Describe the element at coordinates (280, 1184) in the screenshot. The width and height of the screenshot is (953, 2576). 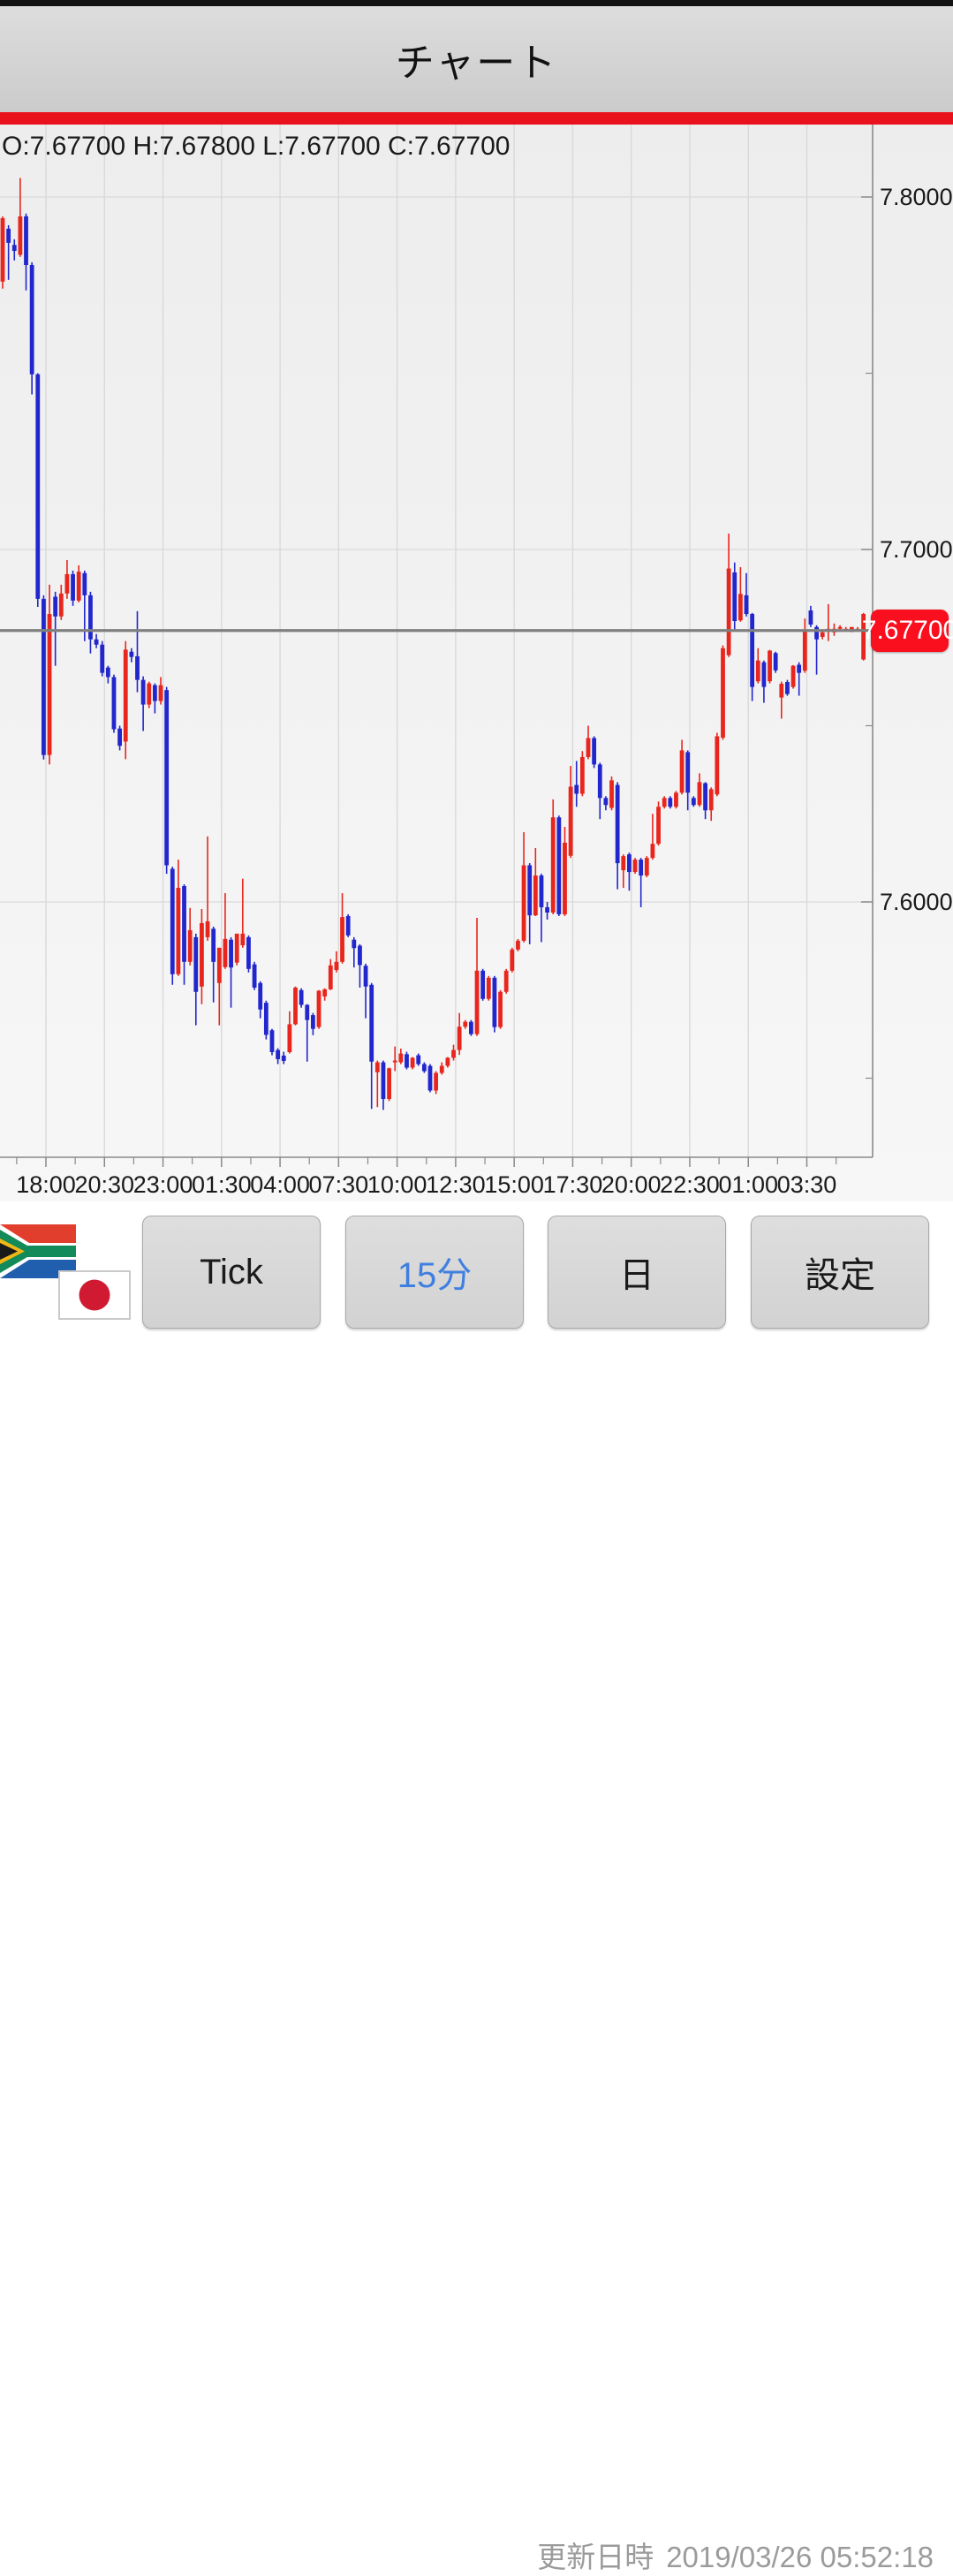
I see `x-axis-label: 04:00` at that location.